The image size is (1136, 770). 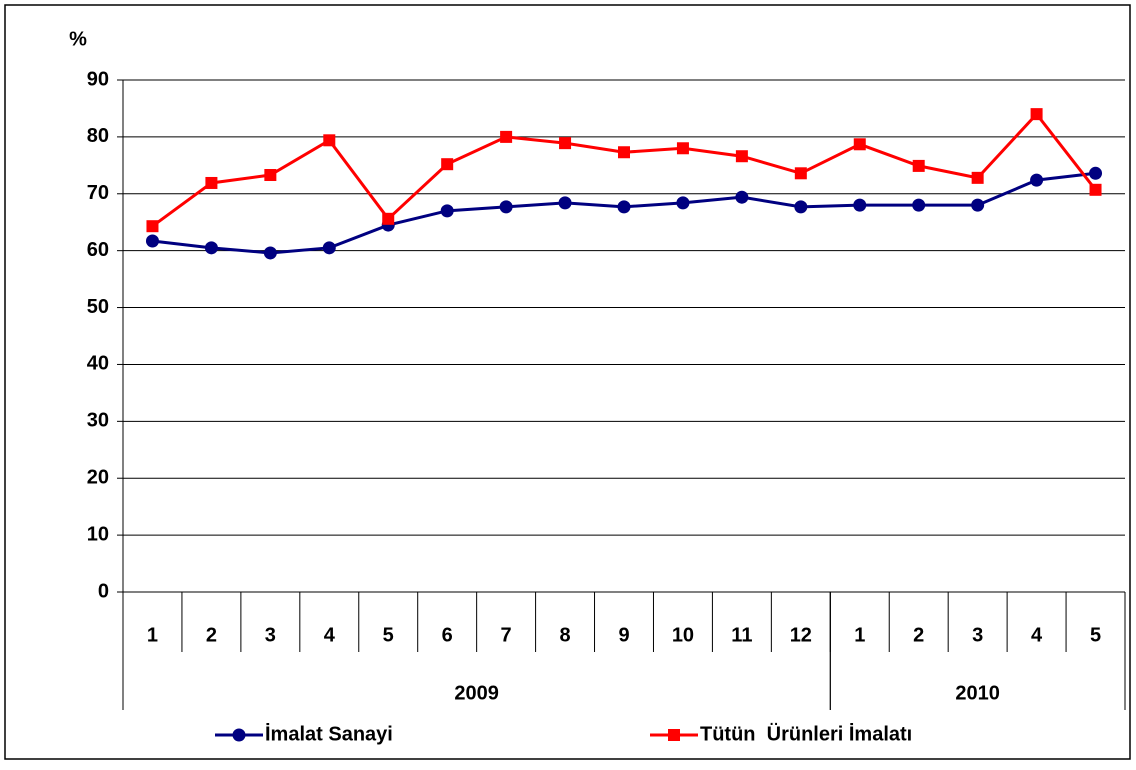 I want to click on group-label: 2010, so click(x=977, y=693).